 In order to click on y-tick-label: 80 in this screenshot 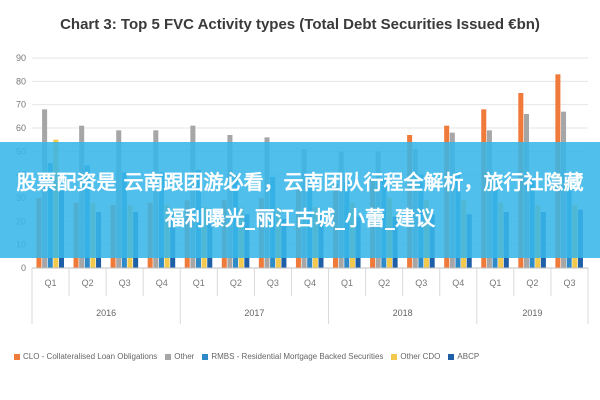, I will do `click(21, 81)`.